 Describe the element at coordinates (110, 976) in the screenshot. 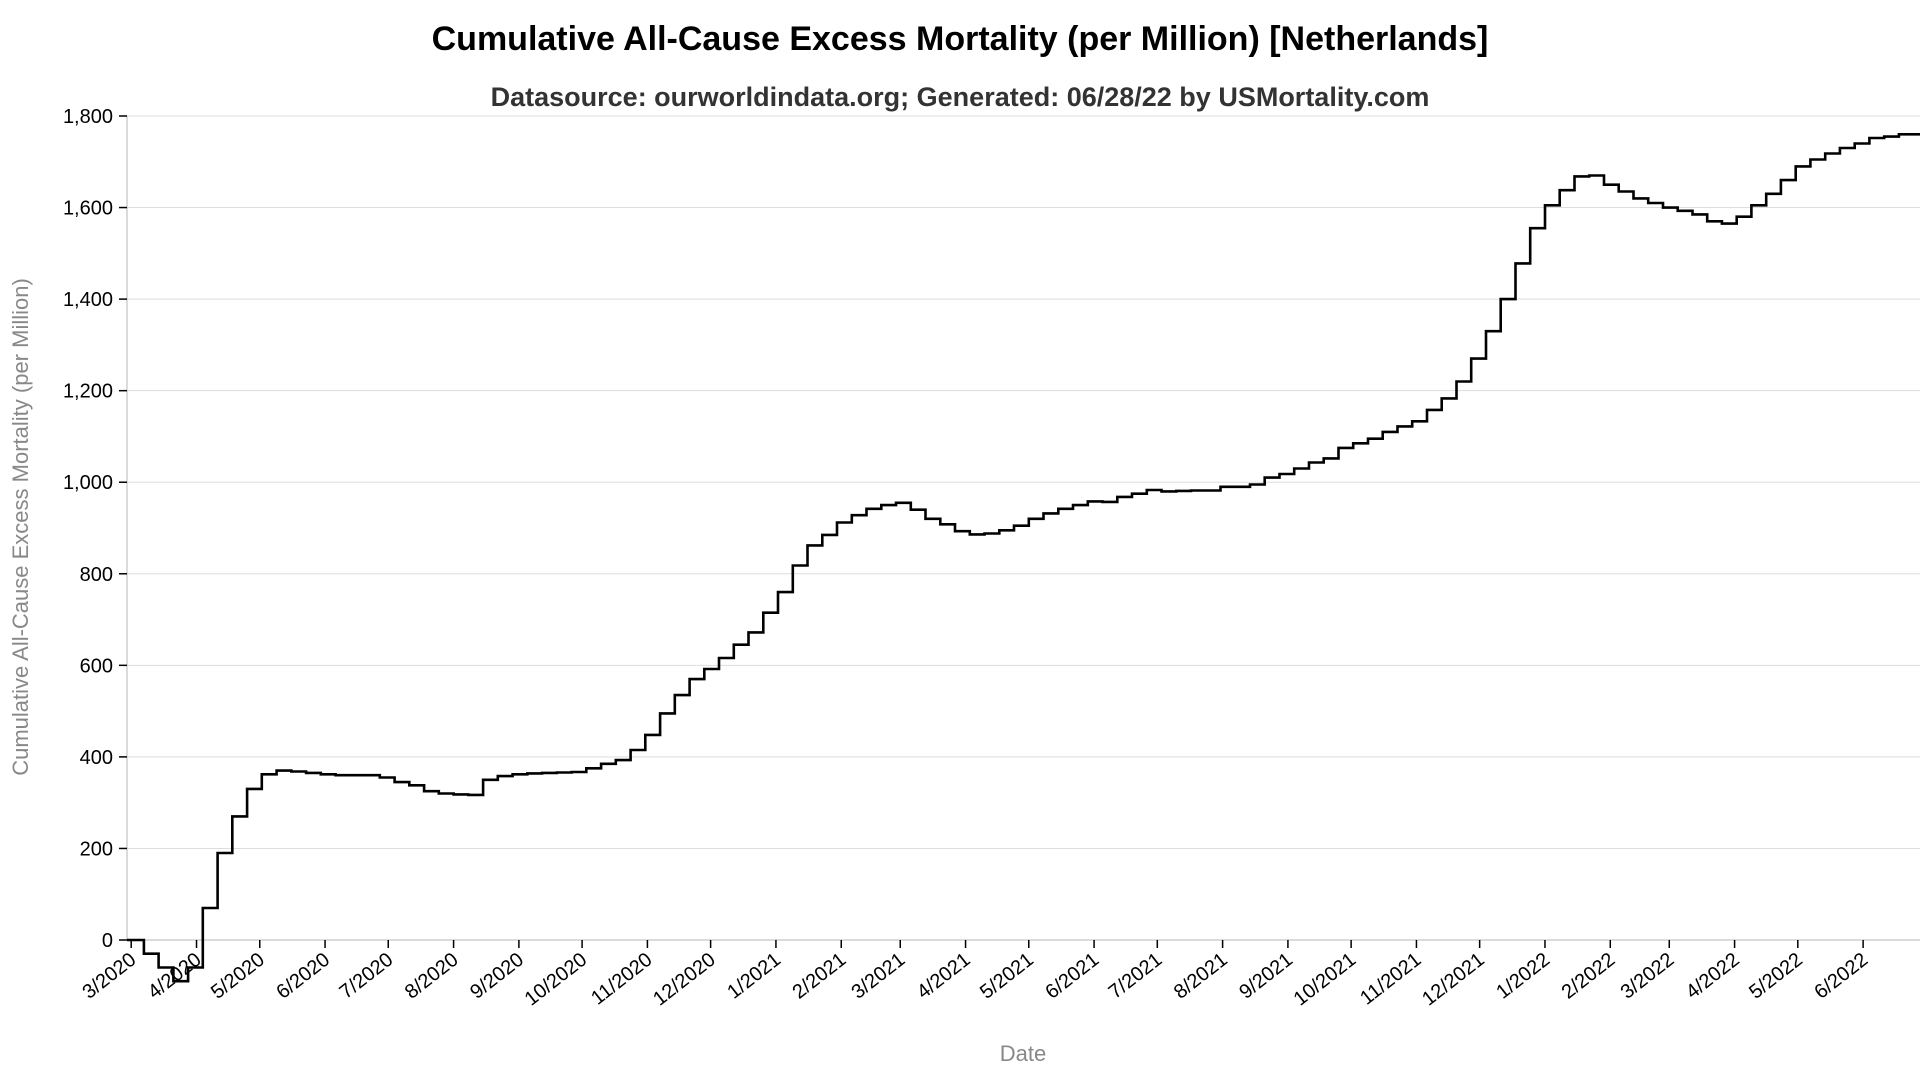

I see `x-tick-label: 3/2020` at that location.